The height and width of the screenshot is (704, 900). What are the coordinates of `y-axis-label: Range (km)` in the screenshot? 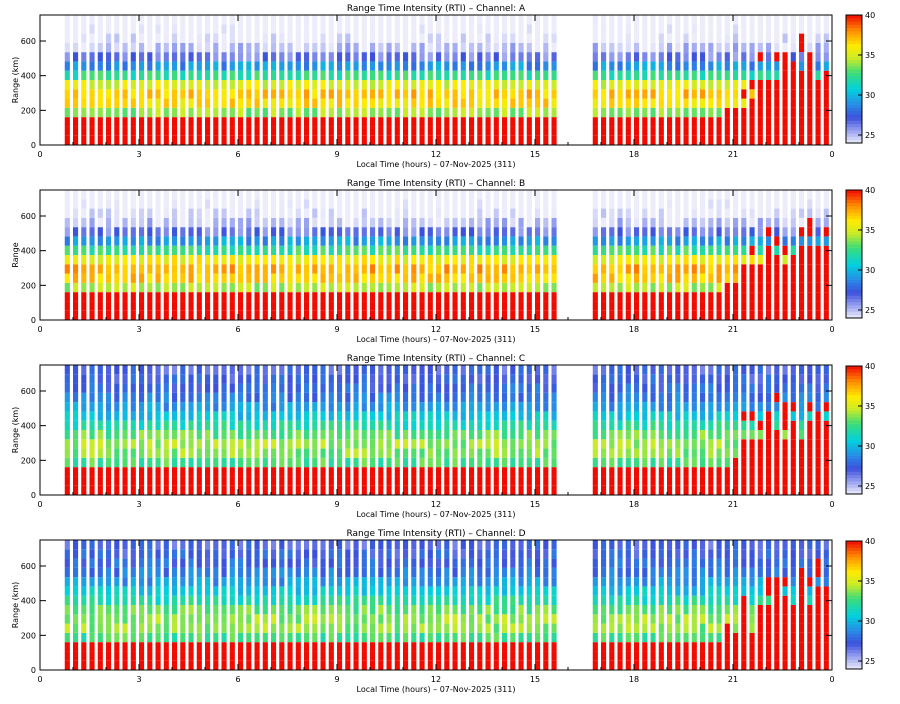 It's located at (15, 80).